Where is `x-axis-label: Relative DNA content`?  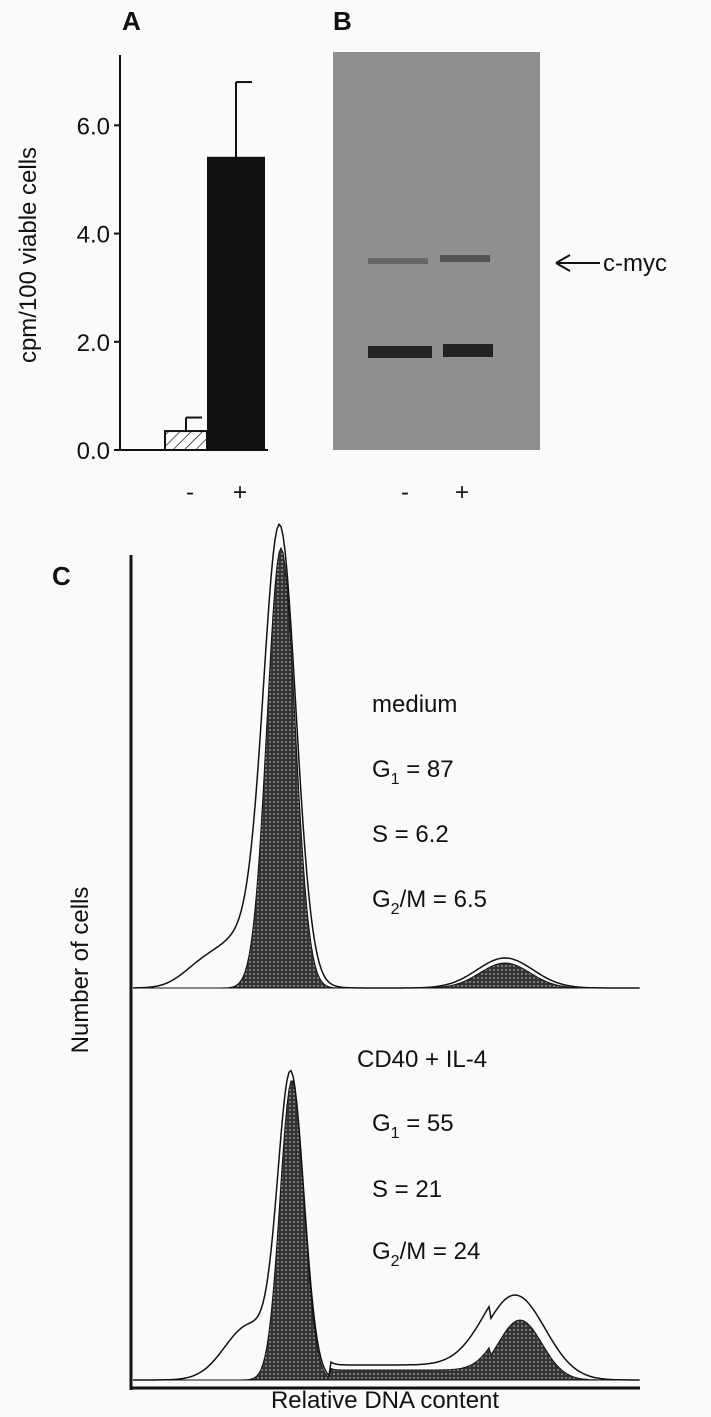
x-axis-label: Relative DNA content is located at coordinates (385, 1400).